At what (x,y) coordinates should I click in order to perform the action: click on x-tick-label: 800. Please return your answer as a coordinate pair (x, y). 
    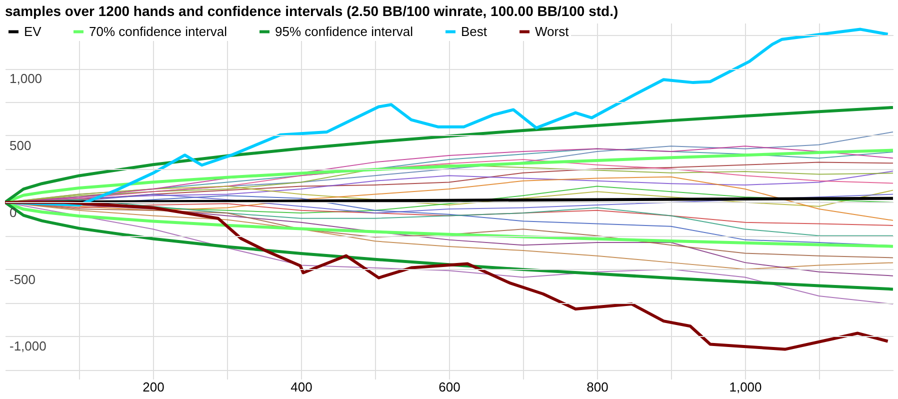
    Looking at the image, I should click on (597, 387).